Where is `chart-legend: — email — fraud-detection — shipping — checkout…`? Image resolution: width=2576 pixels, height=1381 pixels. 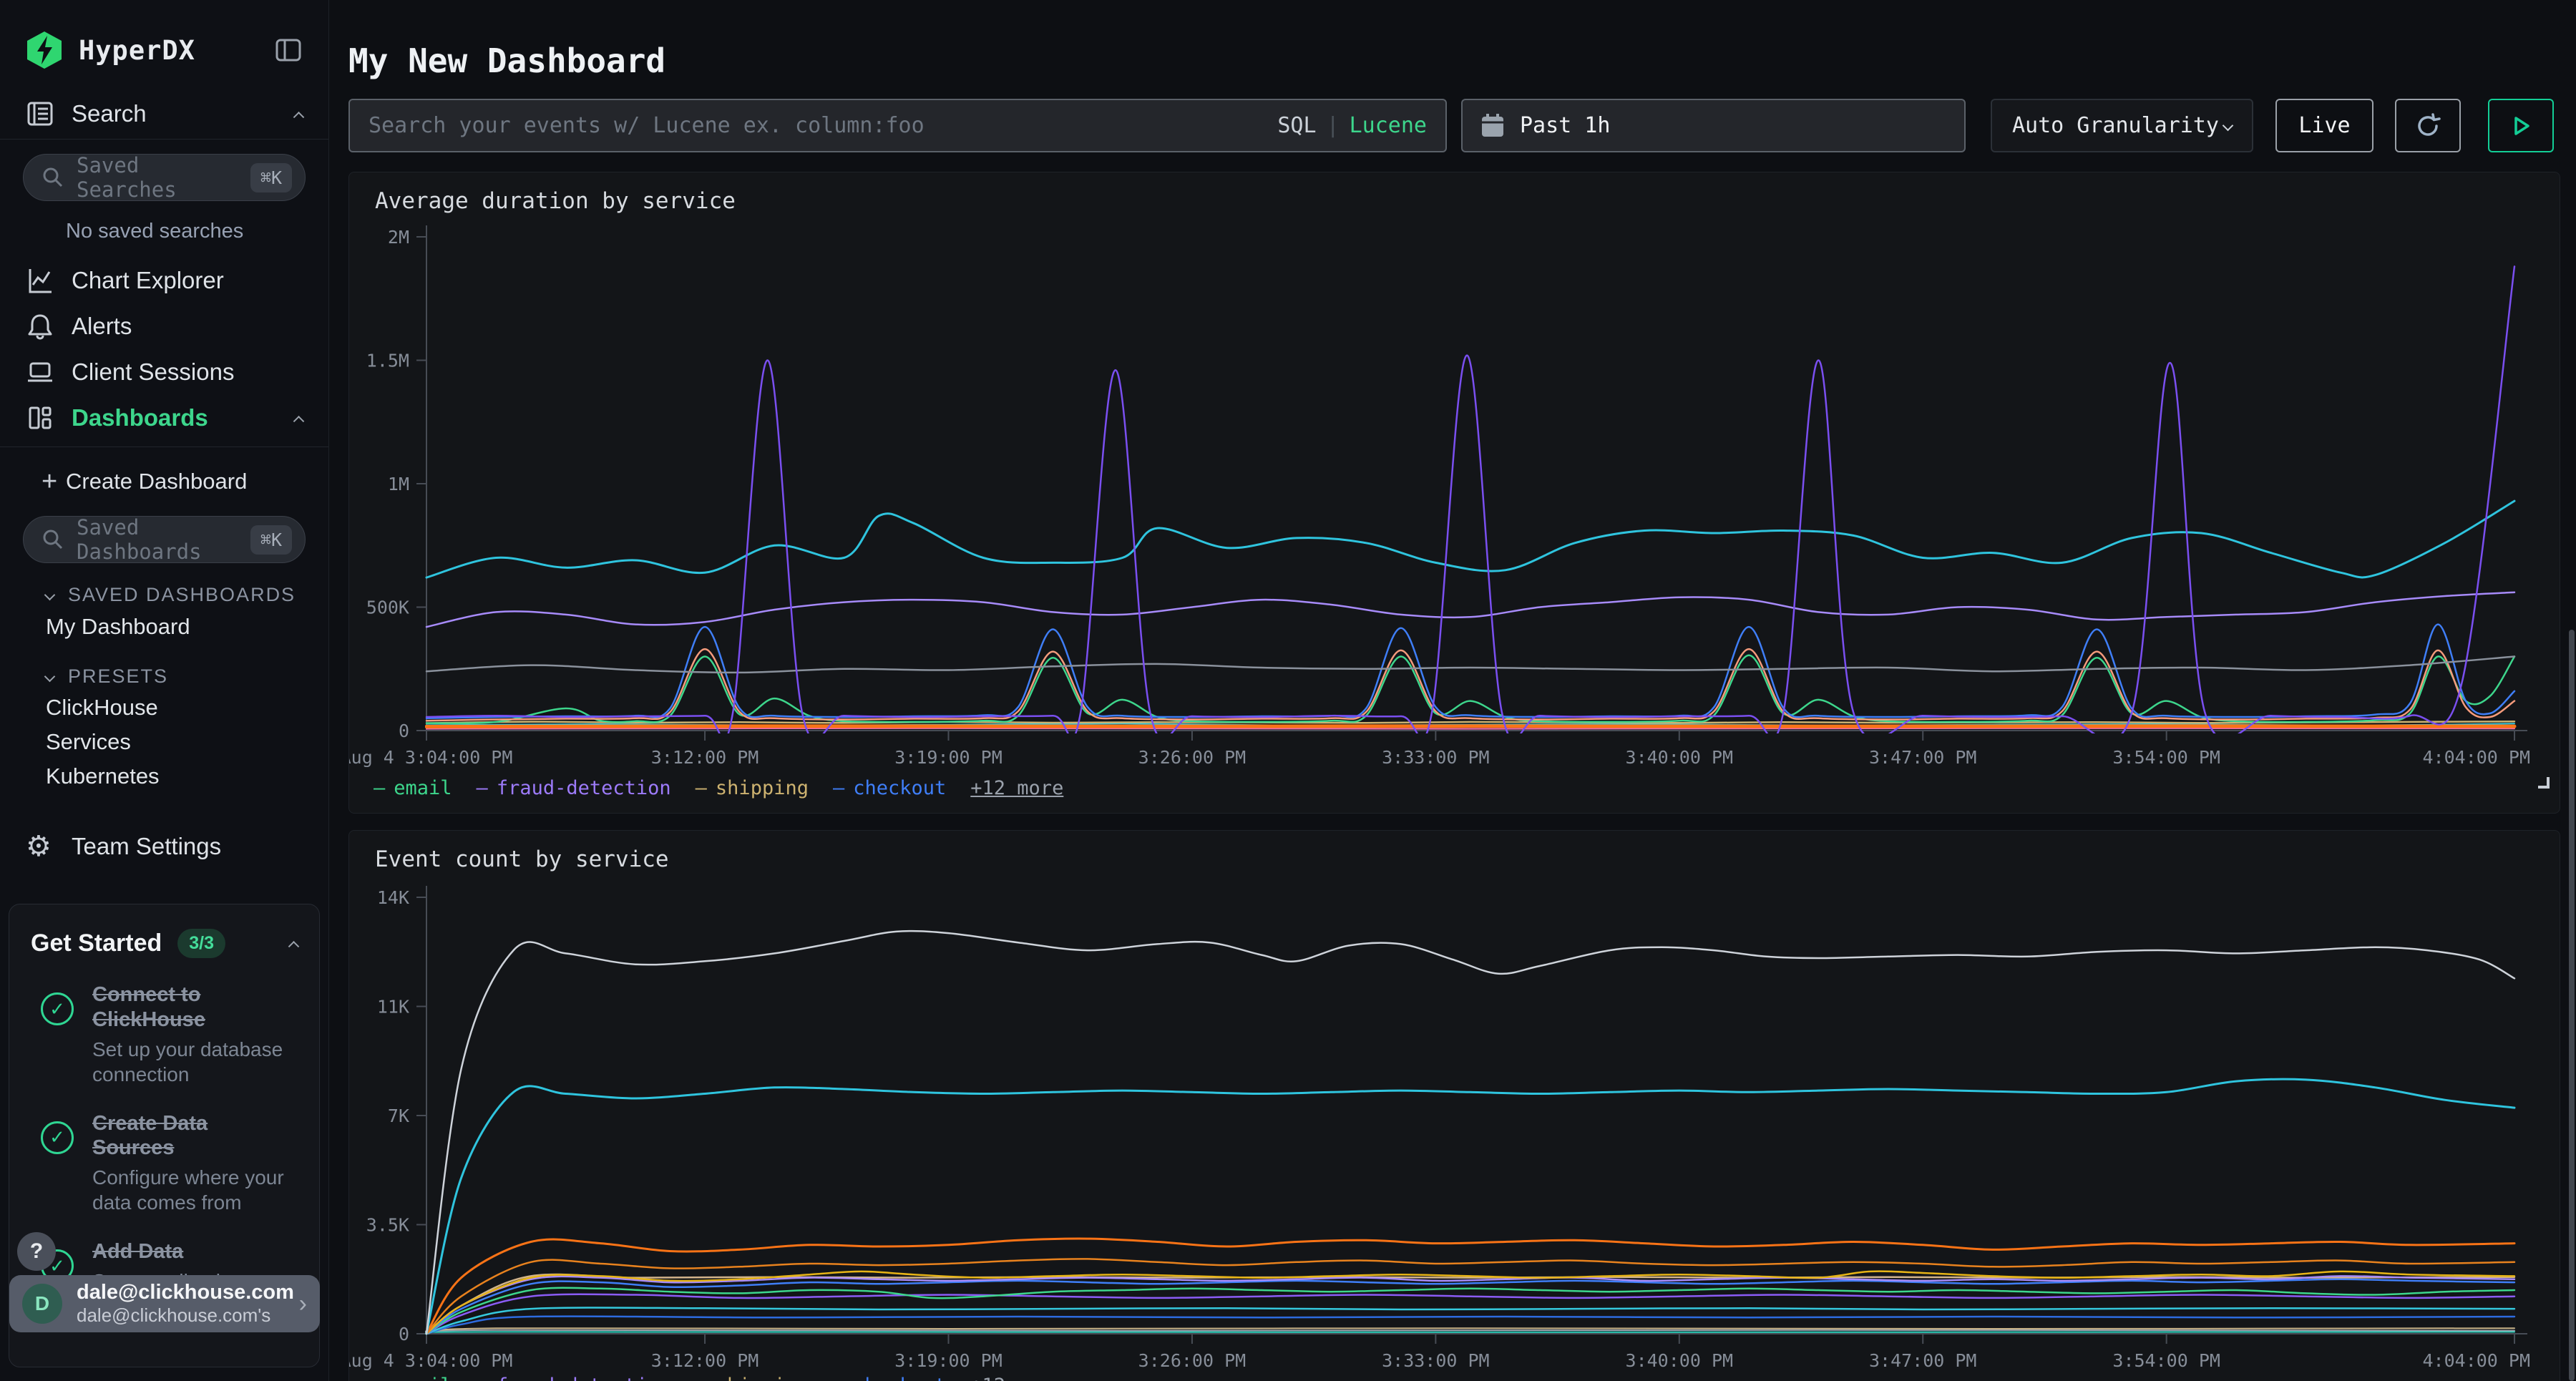 chart-legend: — email — fraud-detection — shipping — checkout… is located at coordinates (718, 788).